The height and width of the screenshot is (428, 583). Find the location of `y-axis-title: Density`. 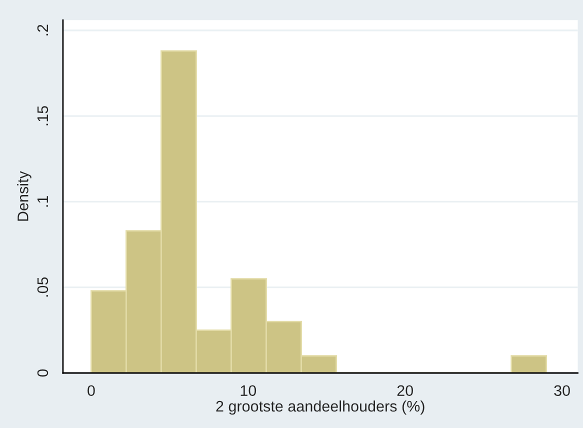

y-axis-title: Density is located at coordinates (24, 196).